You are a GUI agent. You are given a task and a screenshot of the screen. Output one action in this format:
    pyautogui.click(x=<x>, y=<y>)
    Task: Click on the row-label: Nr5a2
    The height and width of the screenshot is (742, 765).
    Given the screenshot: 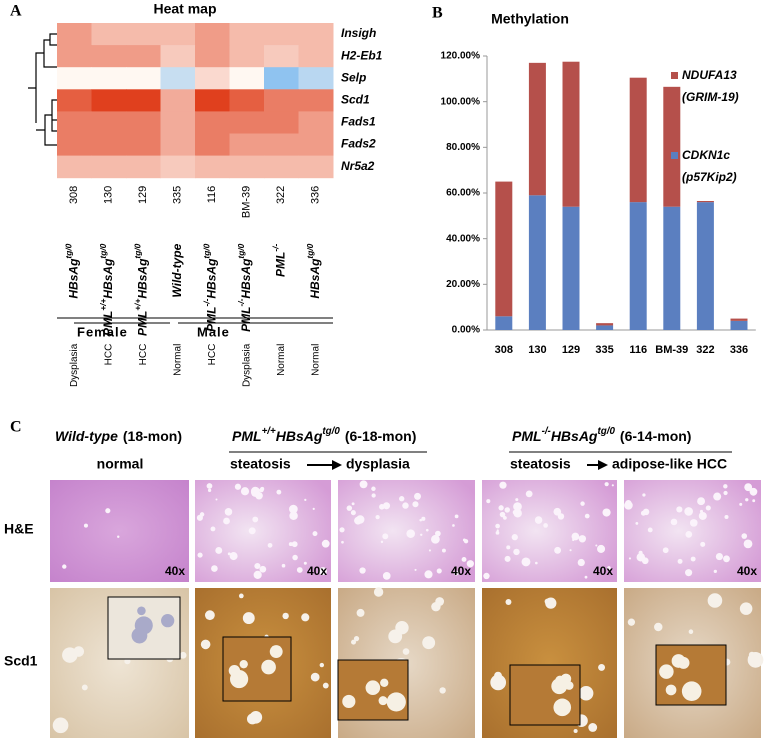 What is the action you would take?
    pyautogui.click(x=358, y=166)
    